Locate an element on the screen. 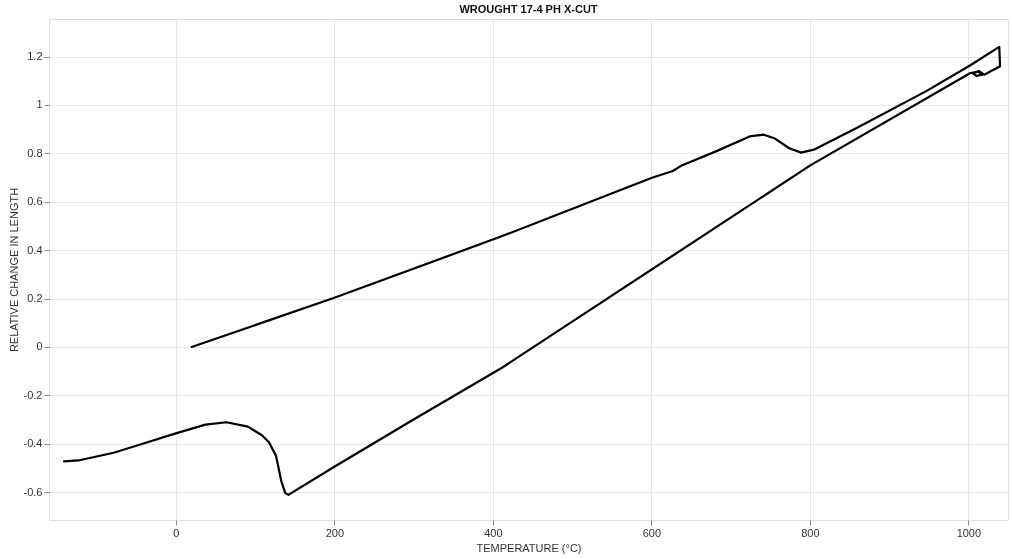  y-tick-label: 1.2 is located at coordinates (35, 56).